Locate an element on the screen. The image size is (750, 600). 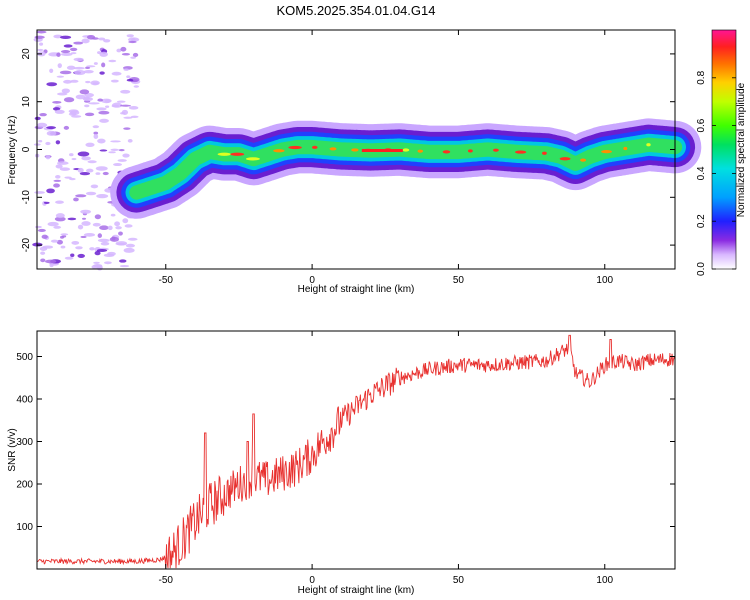
snr-y-tick-label: 500 is located at coordinates (24, 357).